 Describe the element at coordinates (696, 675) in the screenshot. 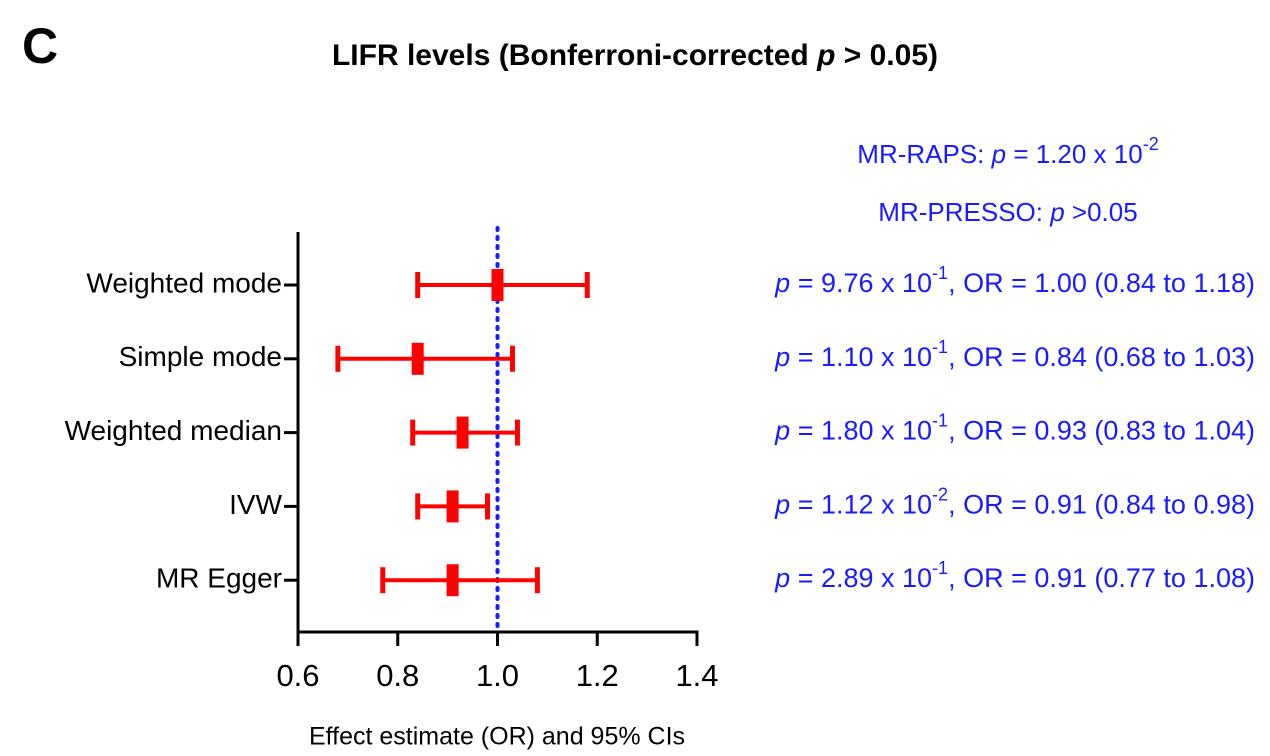

I see `x-tick-label: 1.4` at that location.